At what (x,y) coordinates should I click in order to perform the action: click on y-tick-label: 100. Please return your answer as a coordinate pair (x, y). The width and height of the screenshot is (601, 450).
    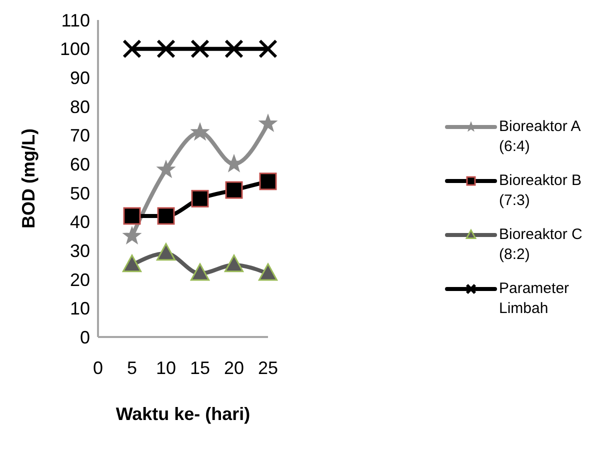
    Looking at the image, I should click on (75, 49).